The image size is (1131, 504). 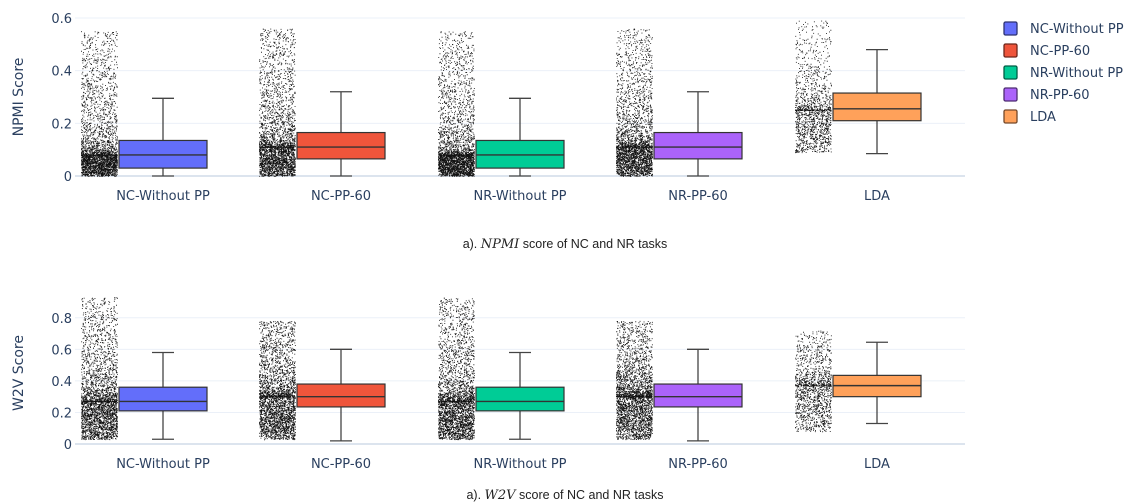 What do you see at coordinates (564, 495) in the screenshot?
I see `w2v-caption: a). W2V score of NC and NR tasks` at bounding box center [564, 495].